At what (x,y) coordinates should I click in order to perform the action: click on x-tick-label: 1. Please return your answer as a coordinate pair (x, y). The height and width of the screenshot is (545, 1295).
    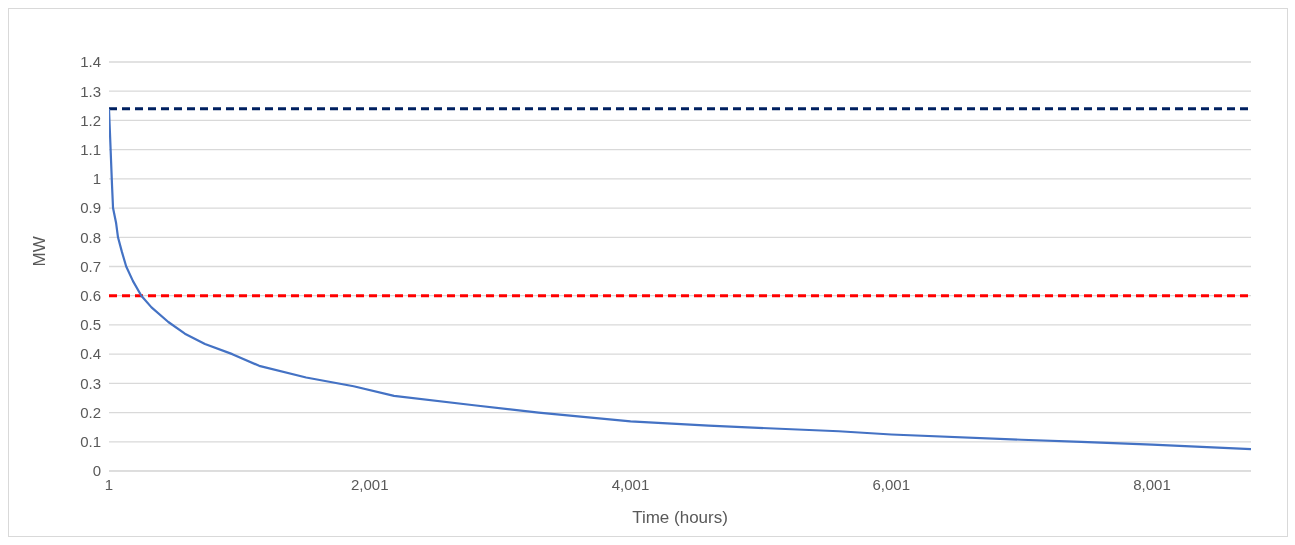
    Looking at the image, I should click on (109, 484).